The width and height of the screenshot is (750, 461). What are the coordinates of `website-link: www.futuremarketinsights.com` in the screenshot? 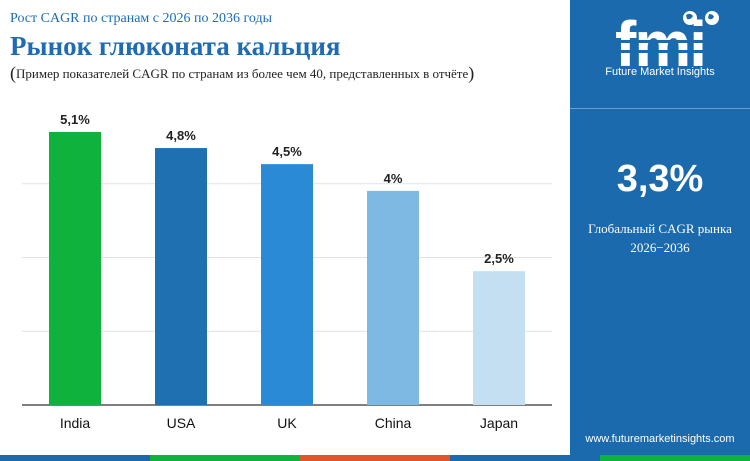 It's located at (660, 439).